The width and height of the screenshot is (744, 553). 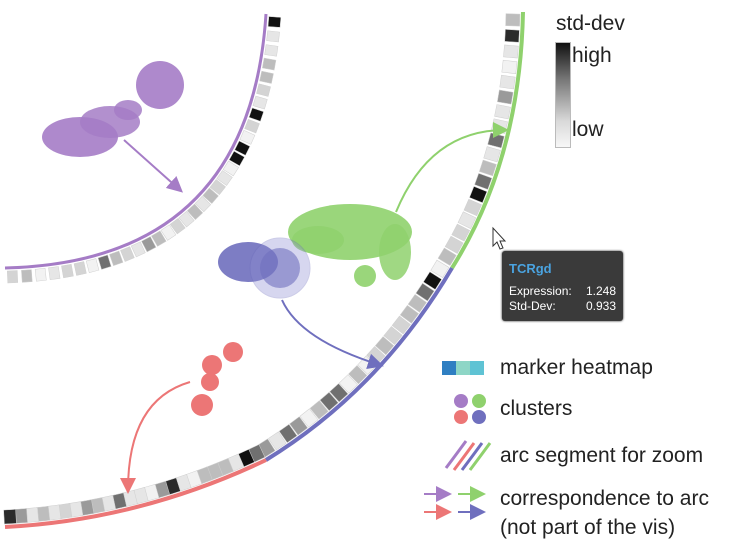 I want to click on mouse-cursor-icon, so click(x=499, y=238).